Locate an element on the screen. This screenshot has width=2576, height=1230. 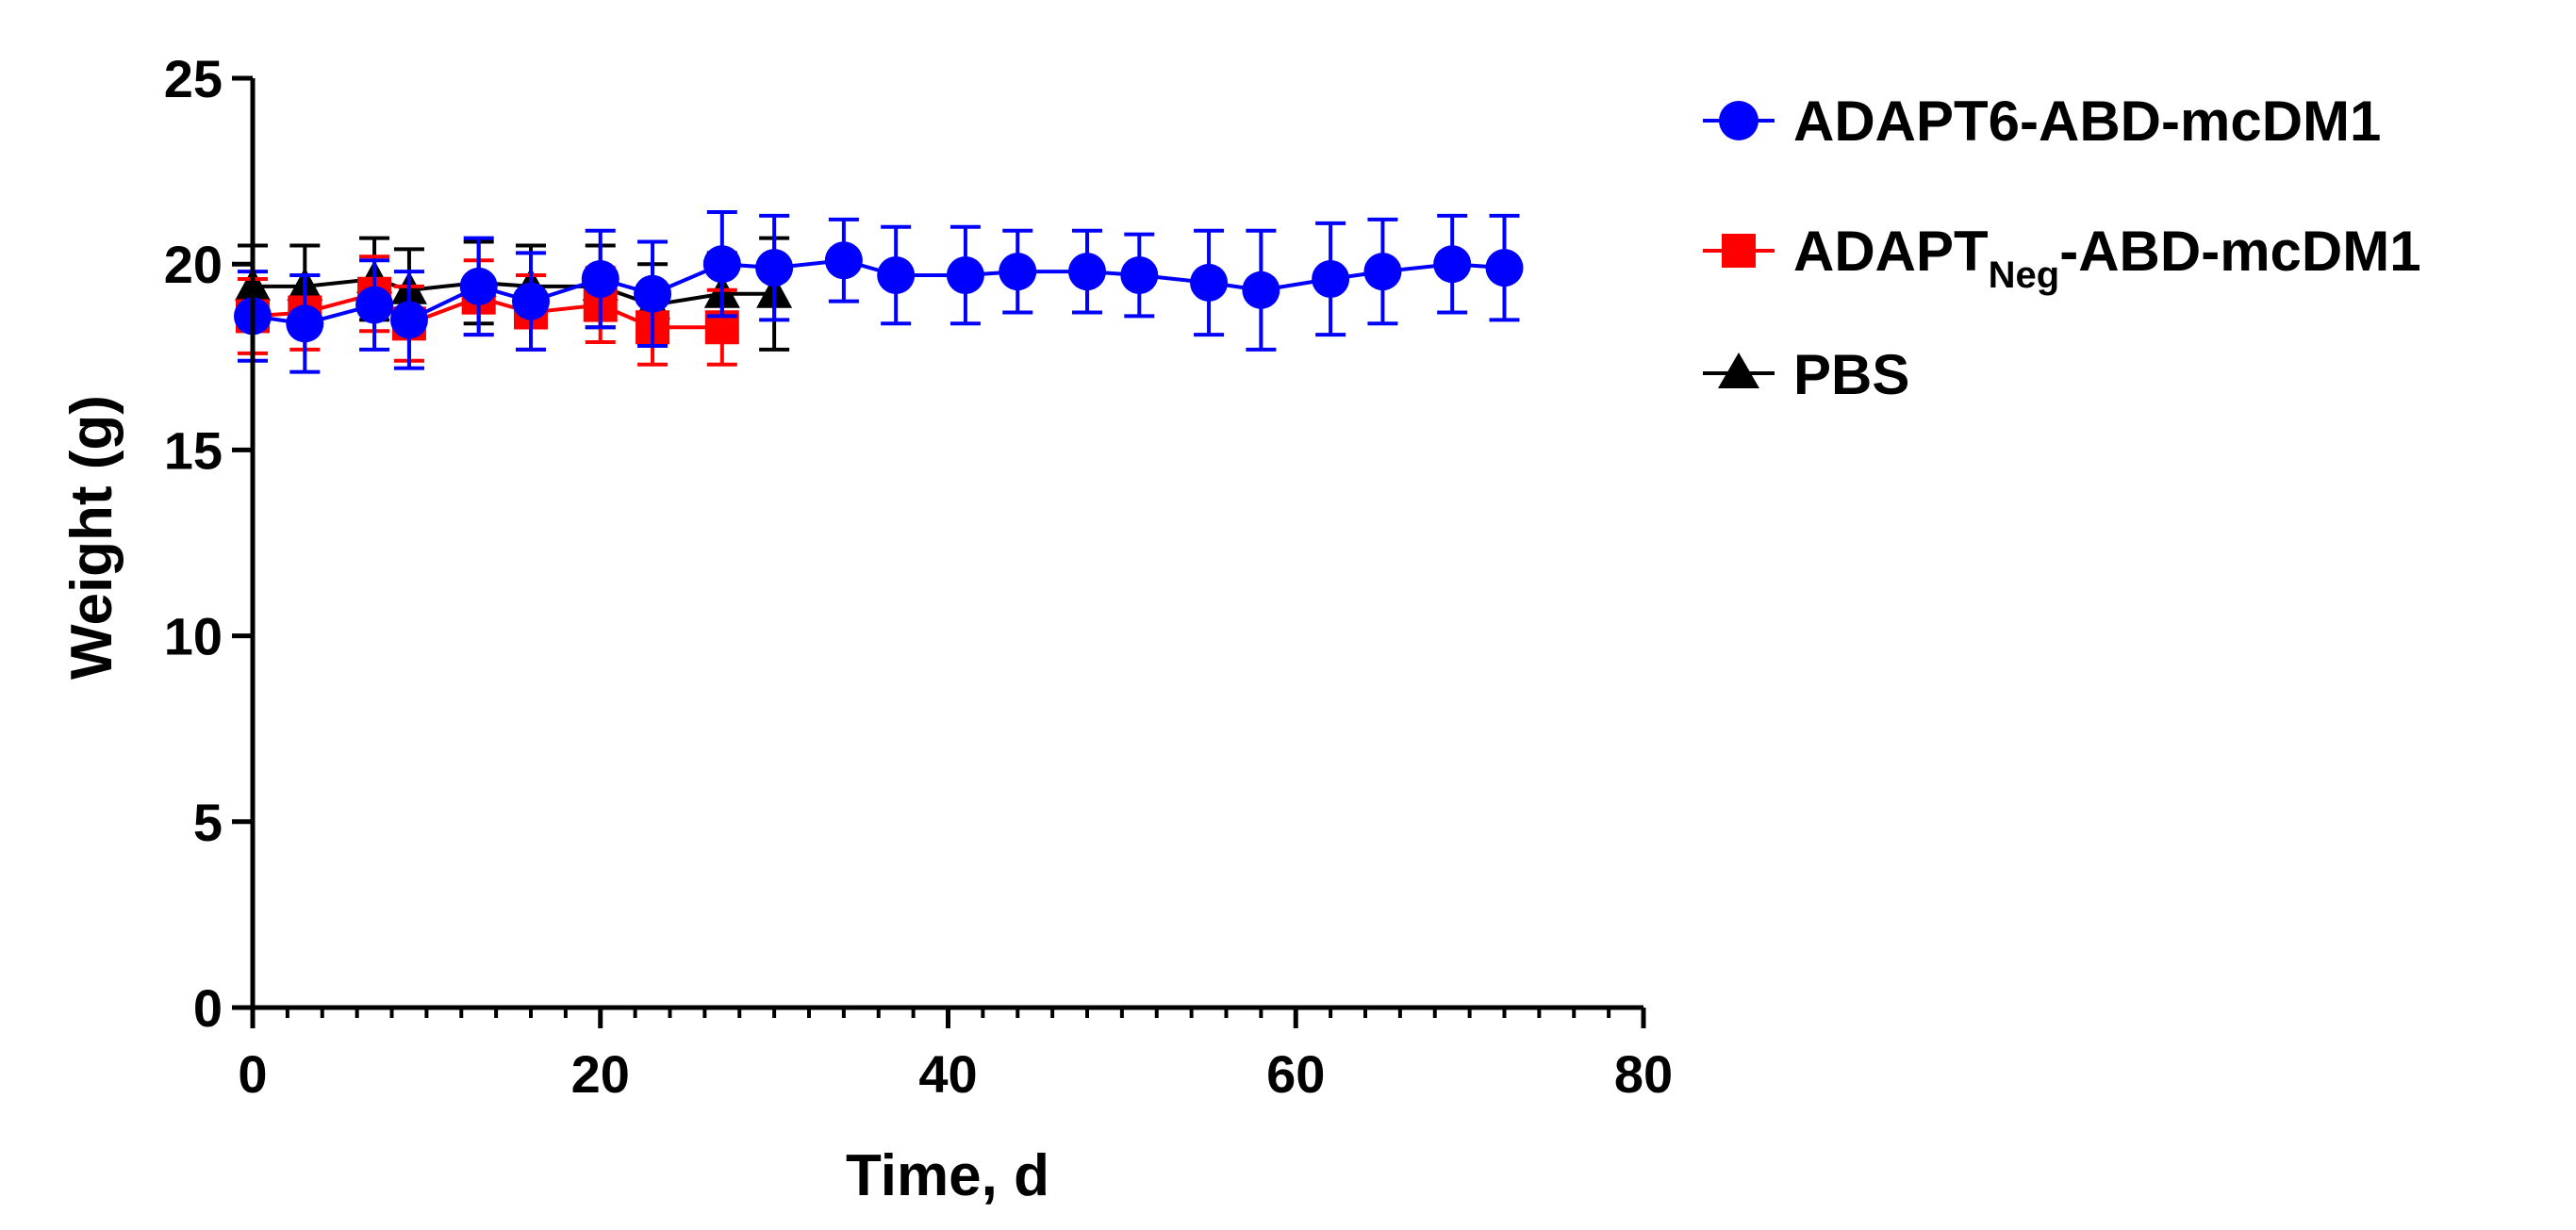
y-tick-label: 5 is located at coordinates (208, 822).